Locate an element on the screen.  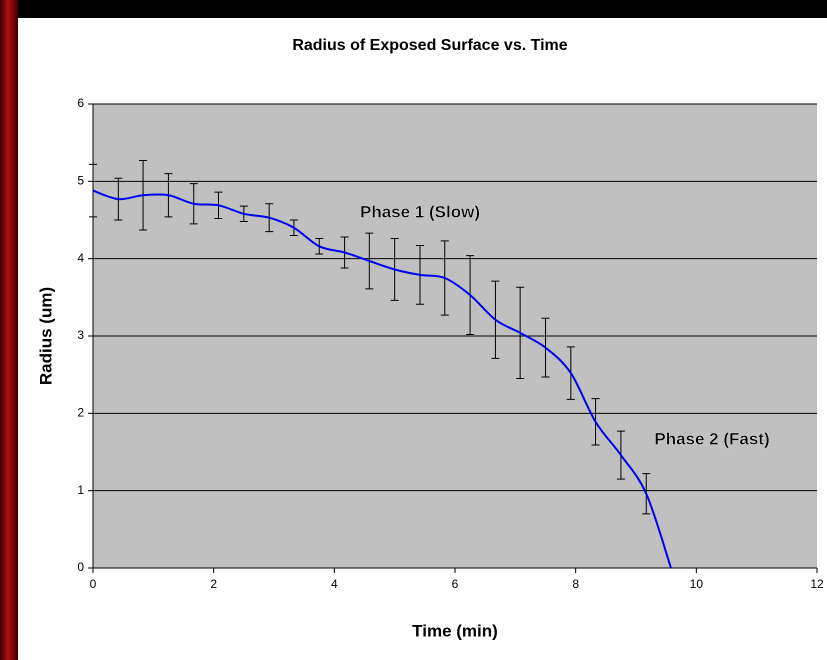
y-tick-label: 3 is located at coordinates (80, 335).